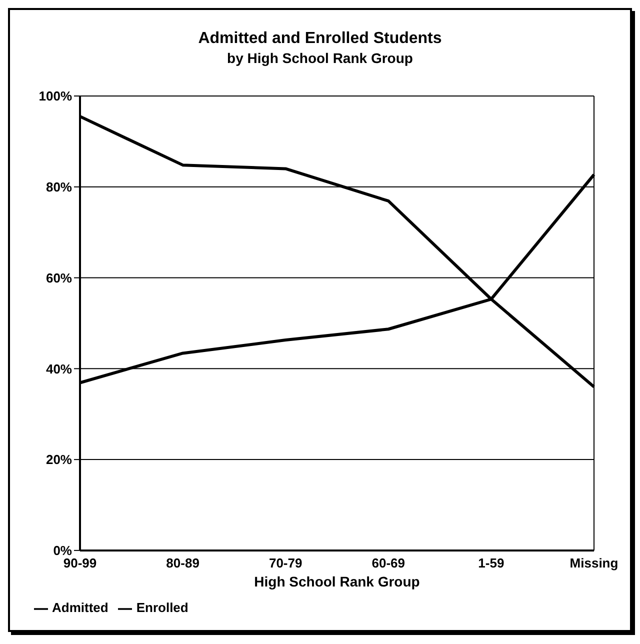  What do you see at coordinates (55, 96) in the screenshot?
I see `y-tick-label: 100%` at bounding box center [55, 96].